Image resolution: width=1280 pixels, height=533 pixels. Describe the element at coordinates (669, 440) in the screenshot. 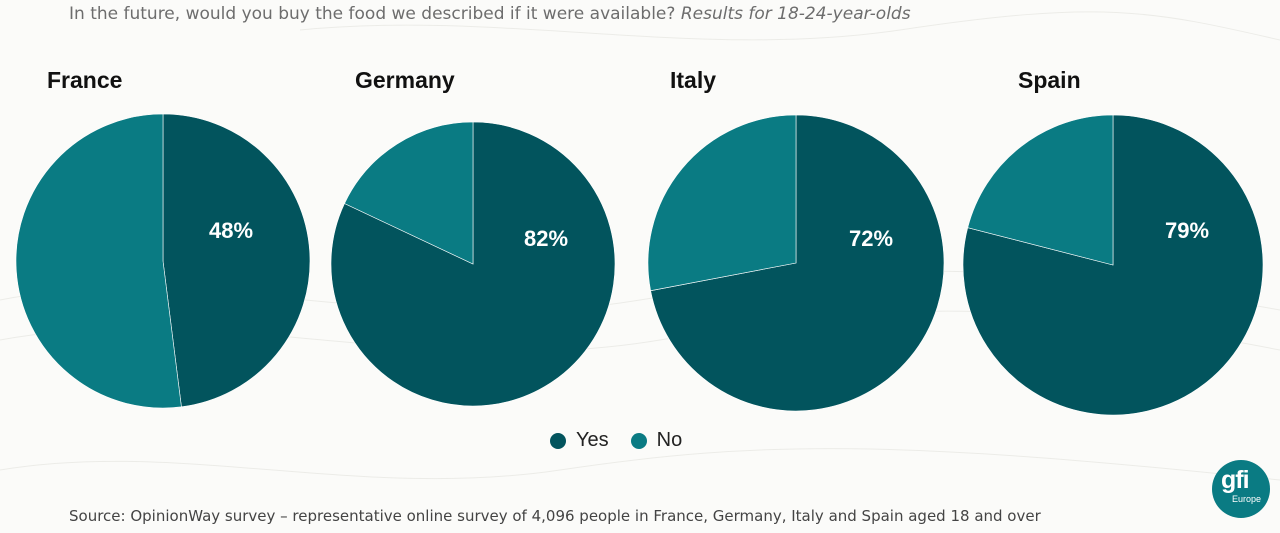

I see `legend-label-no: No` at that location.